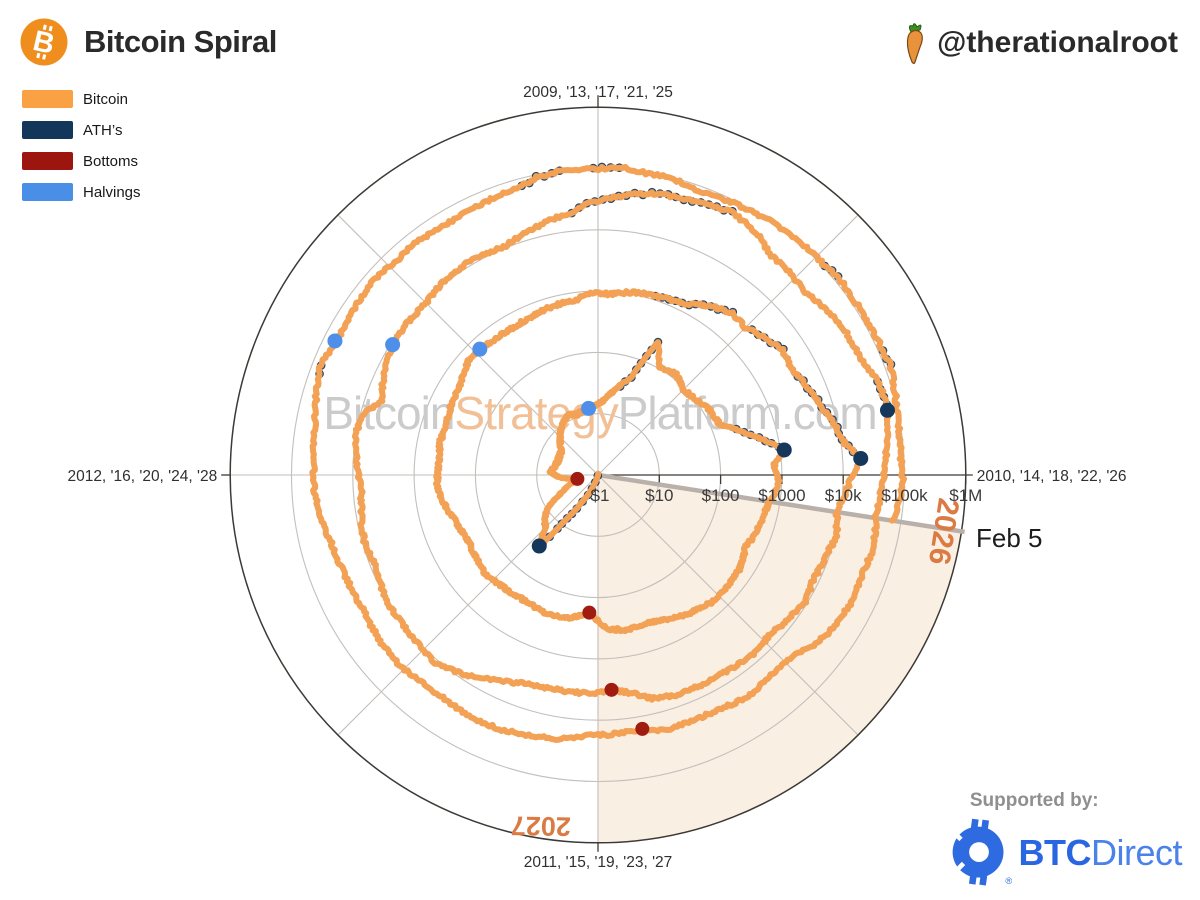  Describe the element at coordinates (1009, 538) in the screenshot. I see `current-date-label: Feb 5` at that location.